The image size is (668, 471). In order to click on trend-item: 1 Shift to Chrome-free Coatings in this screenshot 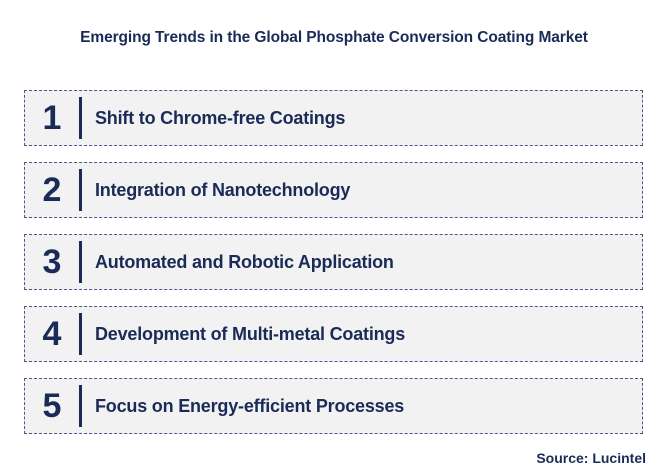, I will do `click(333, 118)`.